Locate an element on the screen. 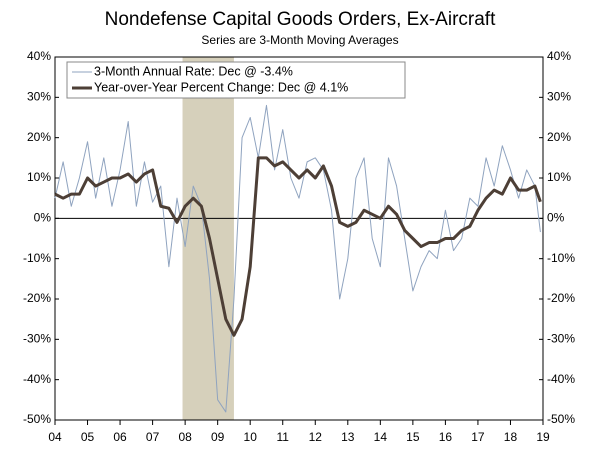 The width and height of the screenshot is (600, 450). x-tick-label: 12 is located at coordinates (316, 437).